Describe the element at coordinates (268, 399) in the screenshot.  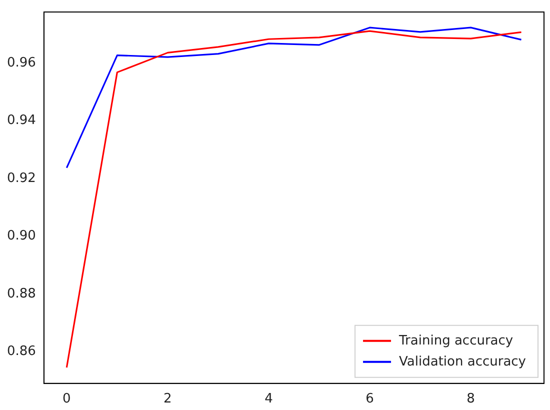
I see `x-tick-label: 4` at that location.